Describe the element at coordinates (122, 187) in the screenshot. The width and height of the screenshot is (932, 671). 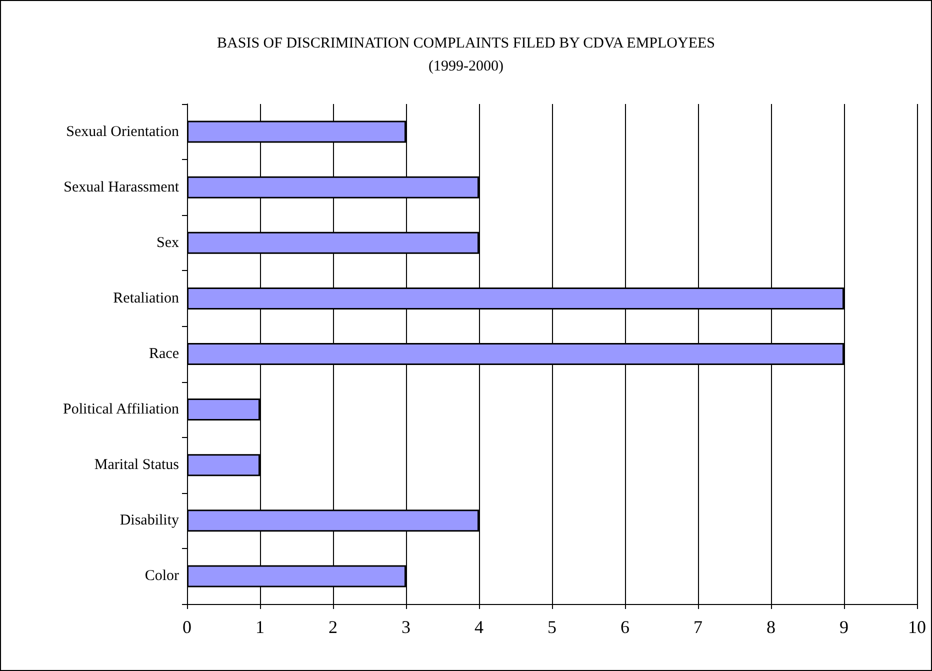
I see `y-tick-label: Sexual Harassment` at that location.